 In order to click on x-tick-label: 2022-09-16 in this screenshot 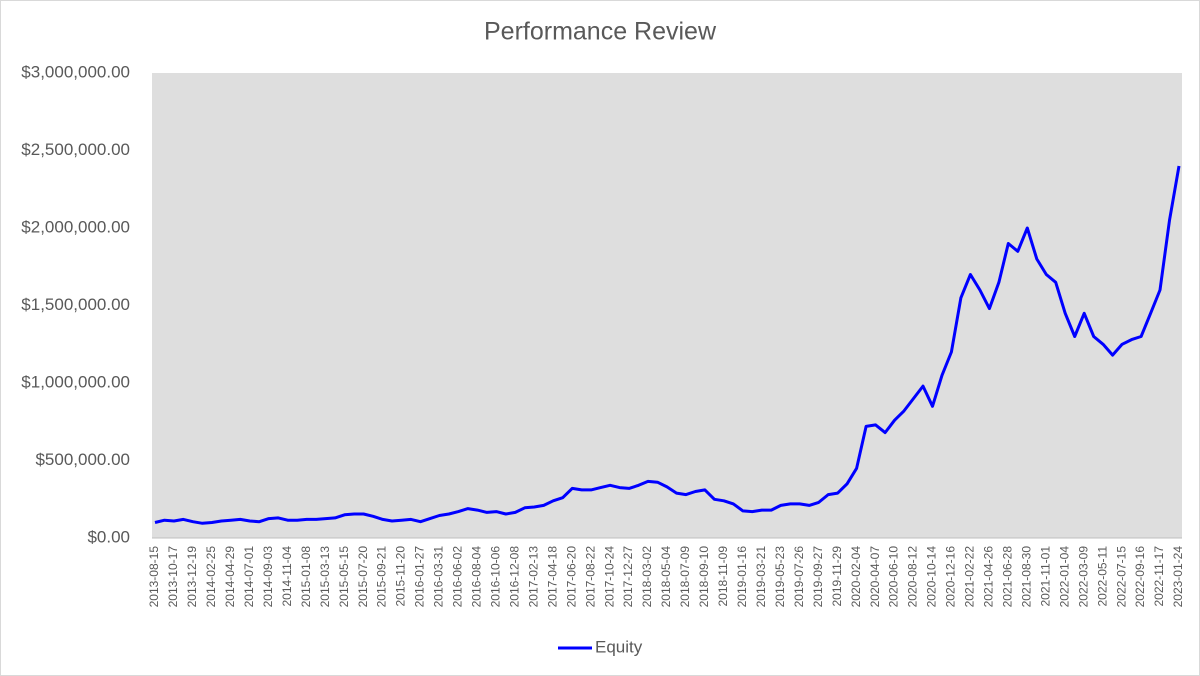, I will do `click(1140, 577)`.